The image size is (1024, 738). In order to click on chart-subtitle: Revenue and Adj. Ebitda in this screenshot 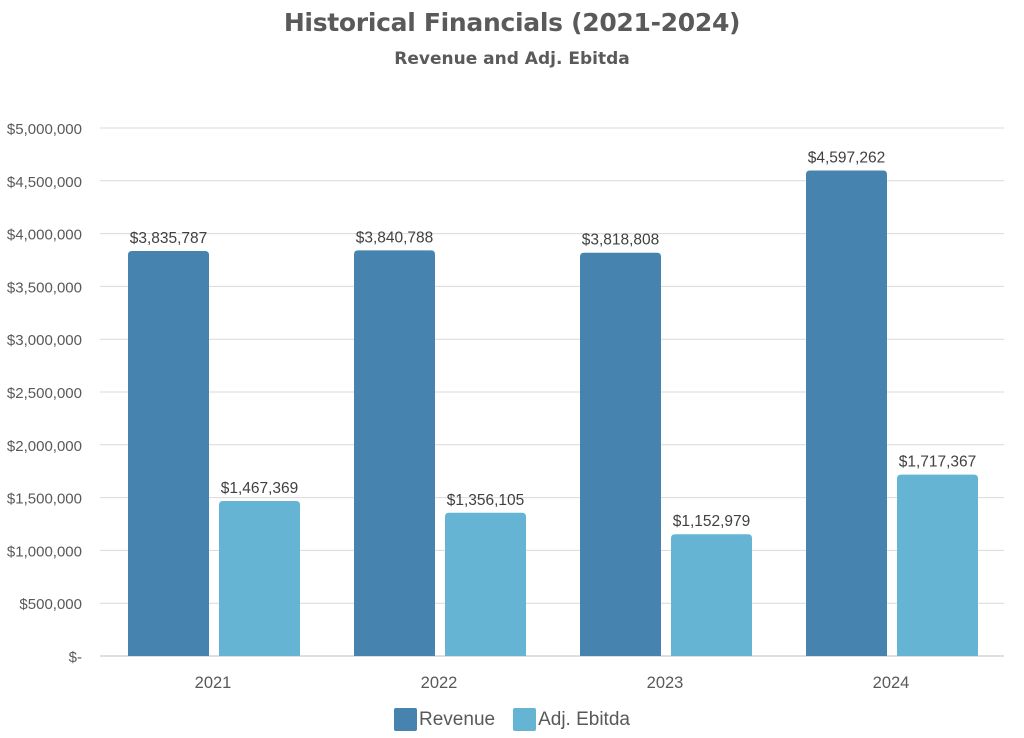, I will do `click(512, 59)`.